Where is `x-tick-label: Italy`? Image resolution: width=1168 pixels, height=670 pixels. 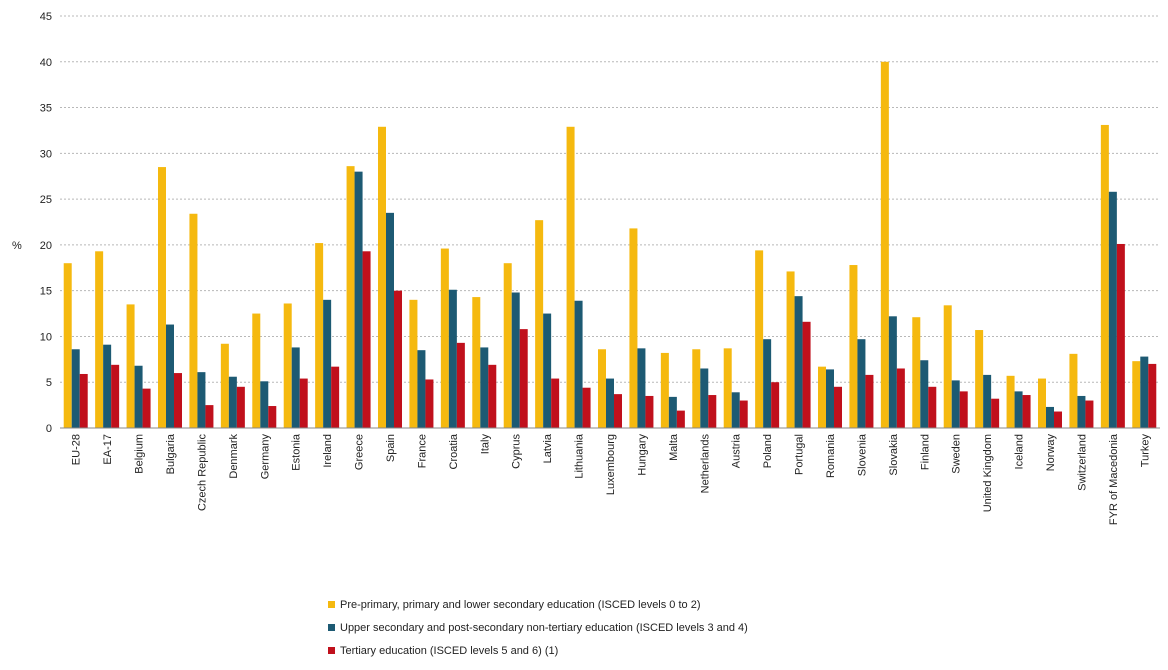
x-tick-label: Italy is located at coordinates (485, 444).